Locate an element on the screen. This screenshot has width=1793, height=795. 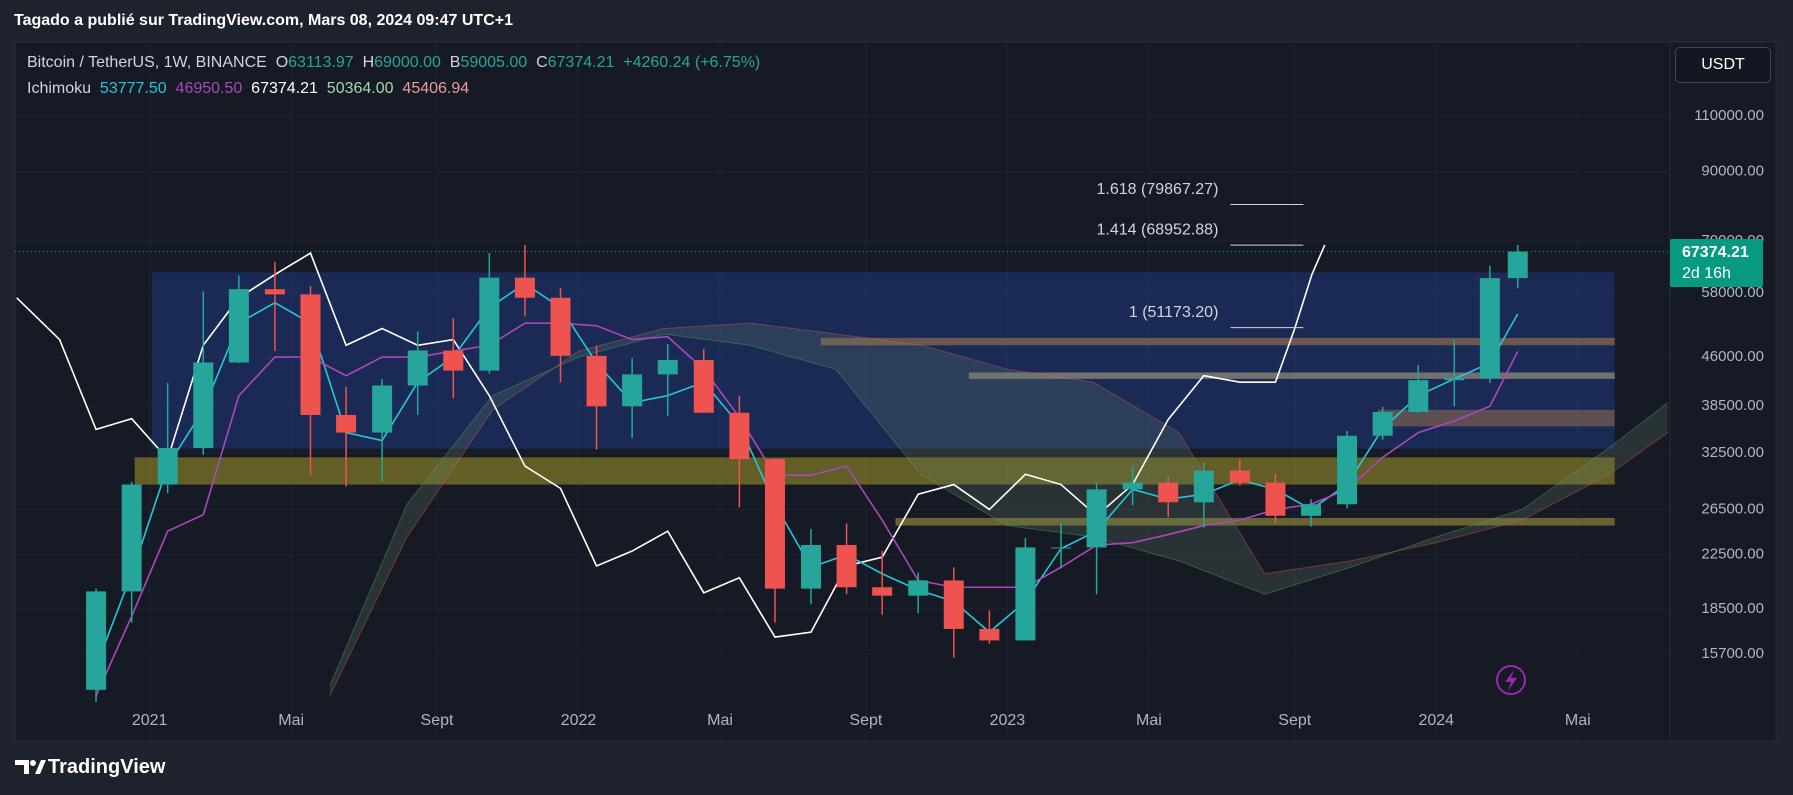
price-tag: 67374.21 2d 16h is located at coordinates (1716, 262).